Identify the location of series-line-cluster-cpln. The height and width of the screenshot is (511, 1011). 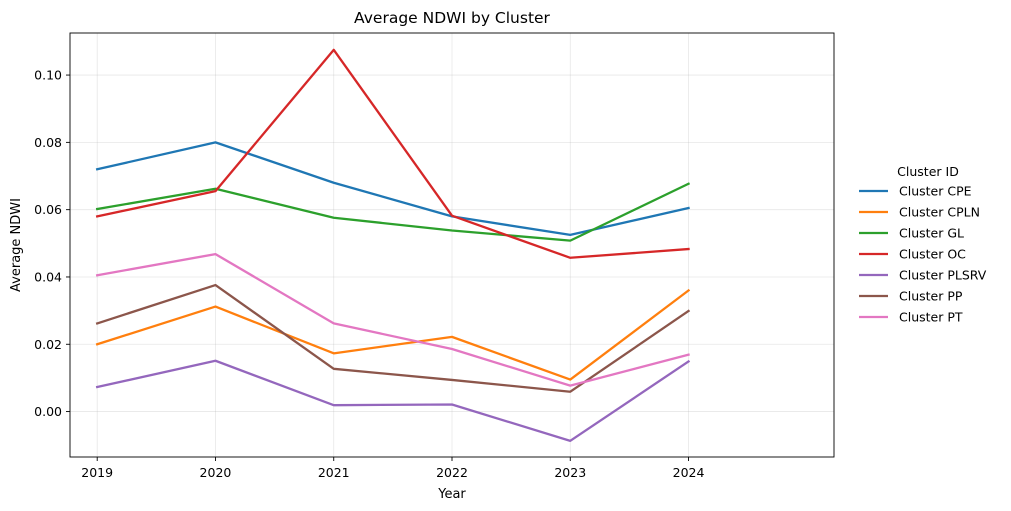
(393, 334).